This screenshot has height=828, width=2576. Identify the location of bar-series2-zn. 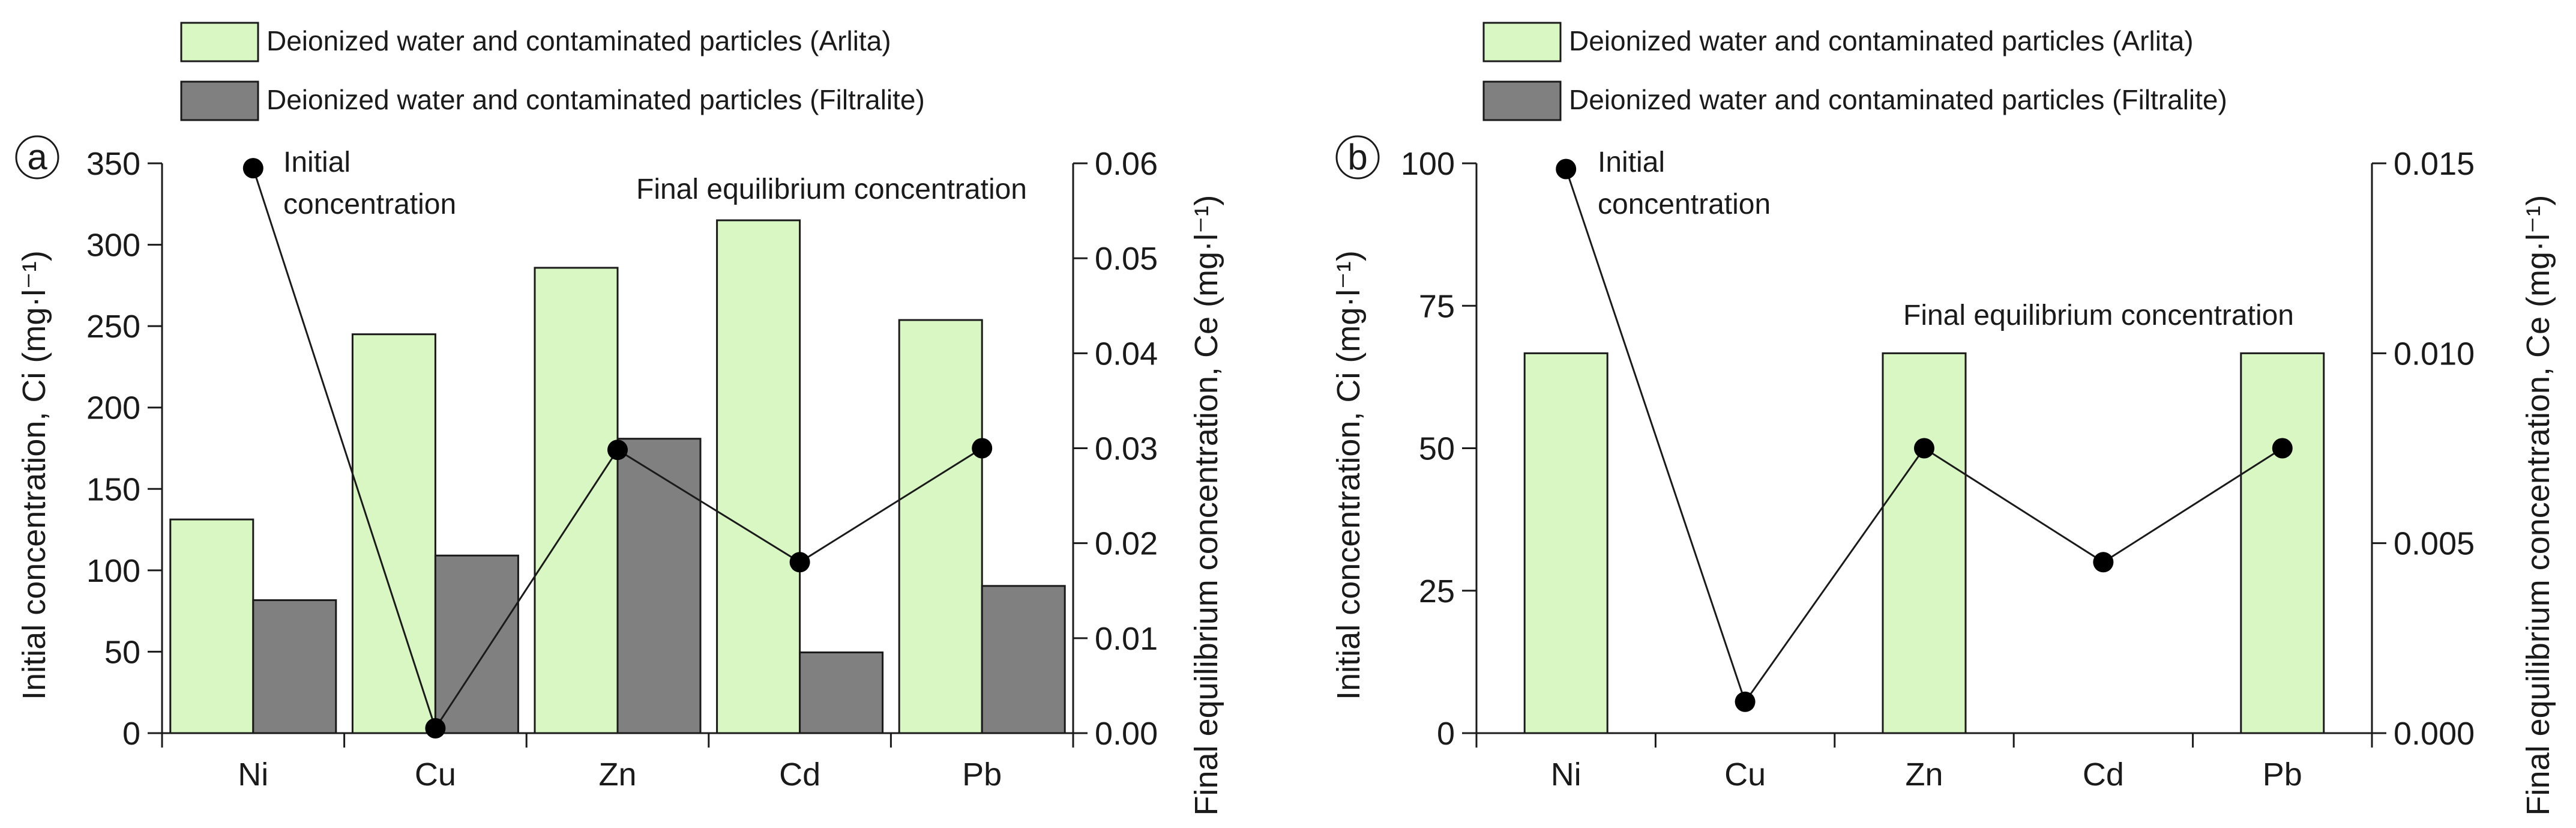
(659, 586).